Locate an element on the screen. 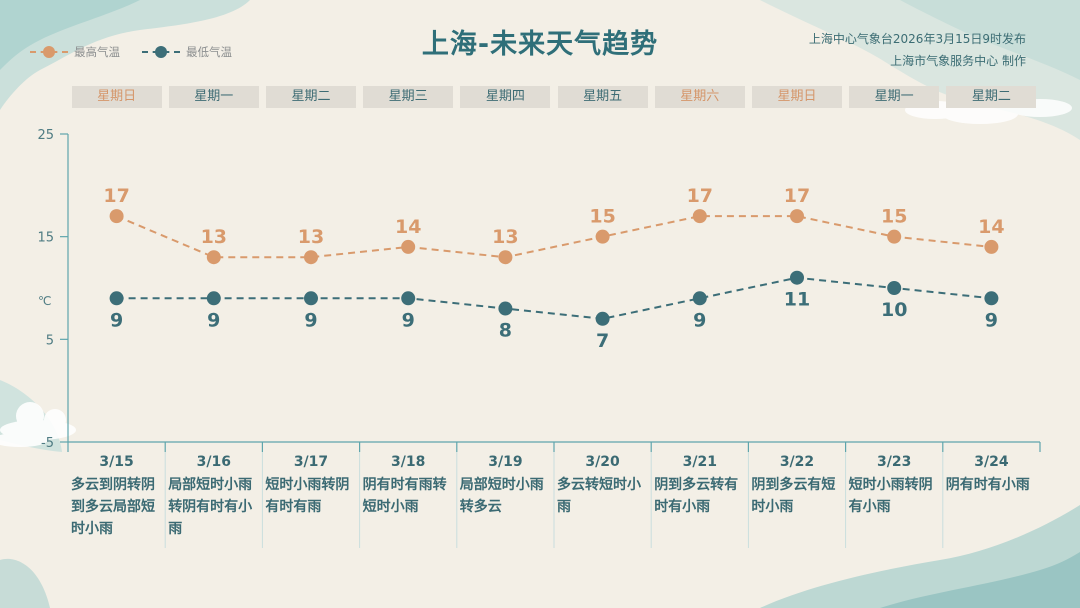 The height and width of the screenshot is (608, 1080). series-line-low is located at coordinates (554, 298).